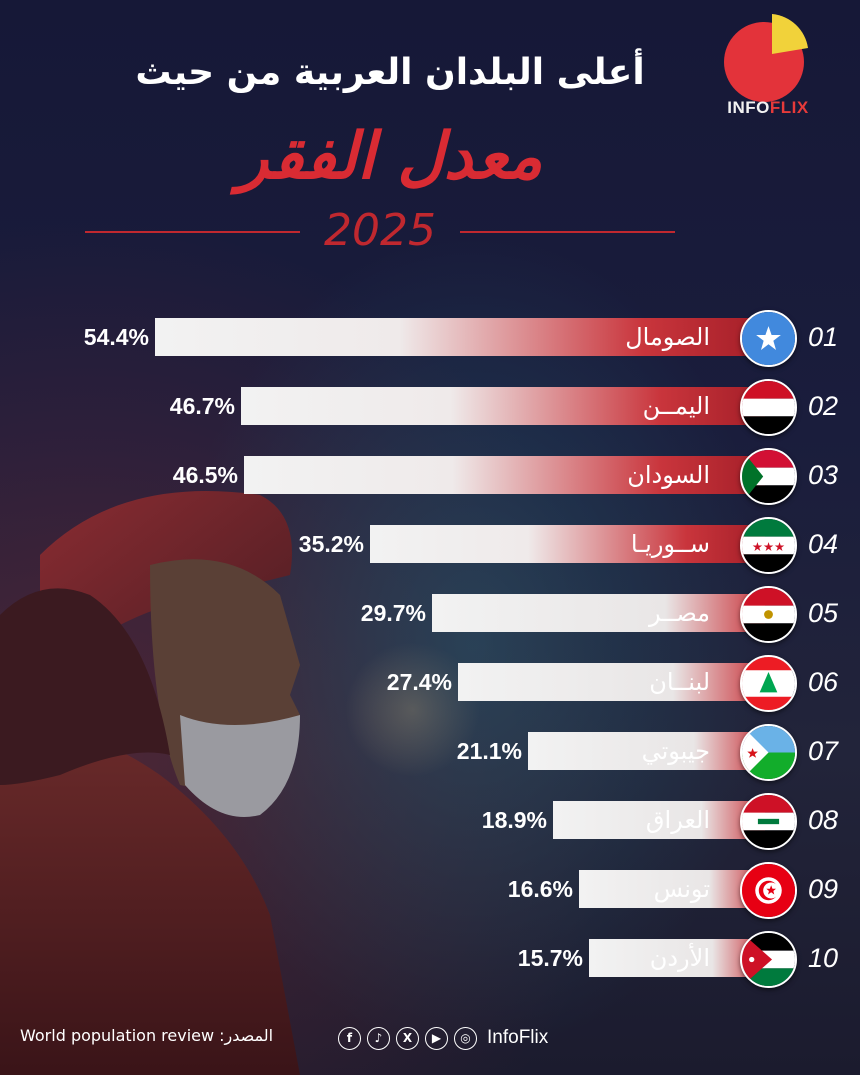 Image resolution: width=860 pixels, height=1075 pixels. What do you see at coordinates (823, 406) in the screenshot?
I see `rank-label: 02` at bounding box center [823, 406].